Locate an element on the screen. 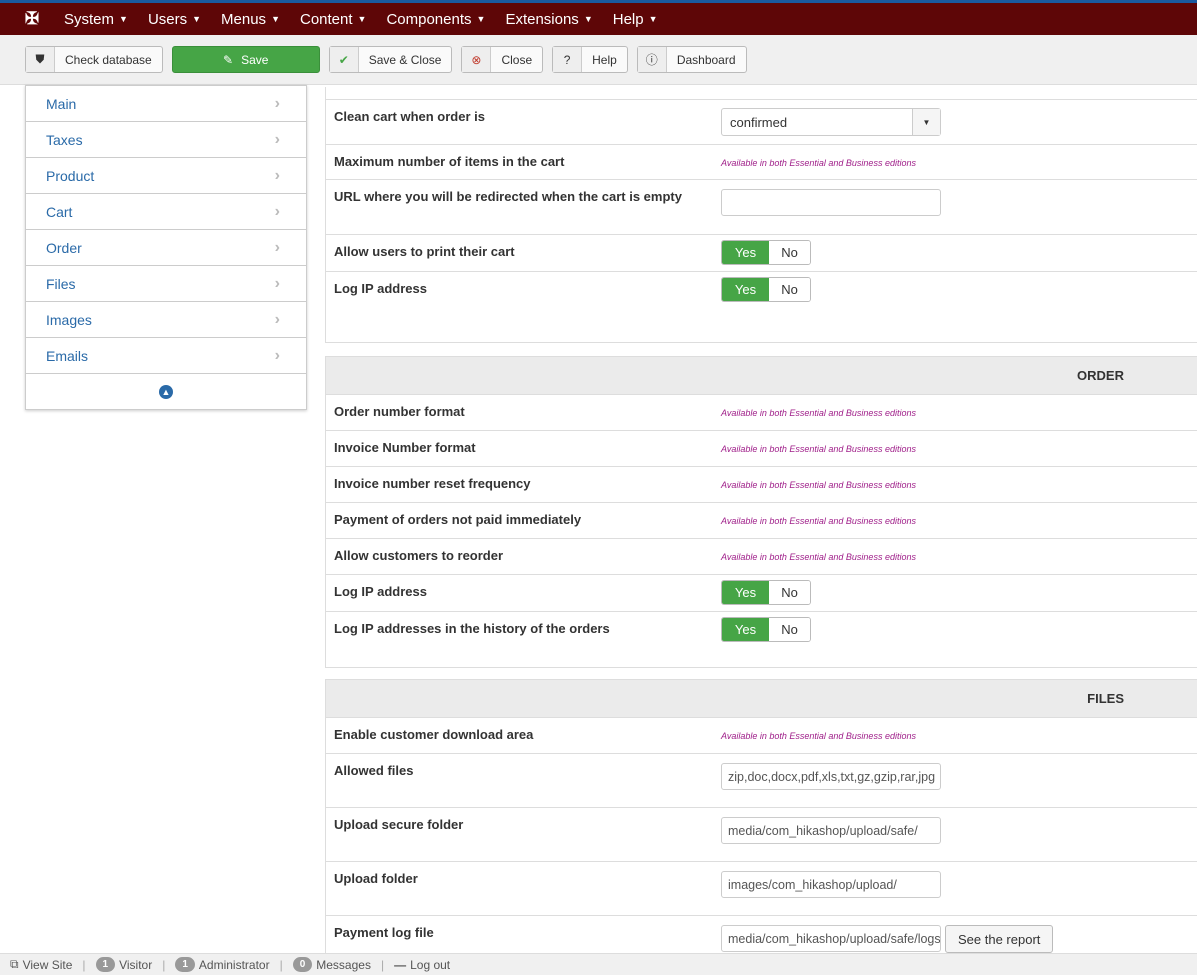 Image resolution: width=1197 pixels, height=975 pixels. save-button: ✎ Save is located at coordinates (245, 59).